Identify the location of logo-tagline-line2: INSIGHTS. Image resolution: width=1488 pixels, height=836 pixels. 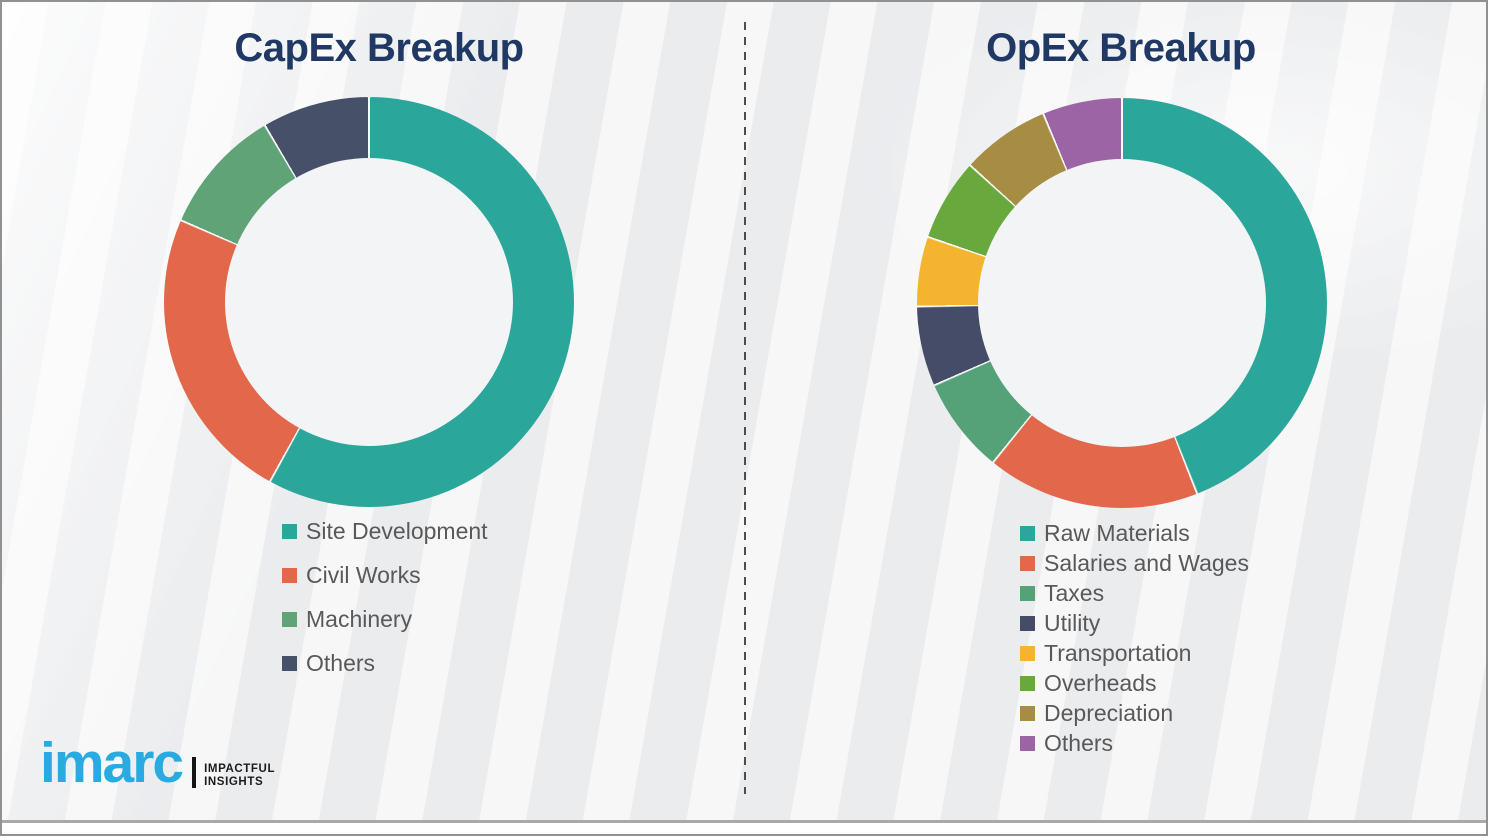
(234, 781).